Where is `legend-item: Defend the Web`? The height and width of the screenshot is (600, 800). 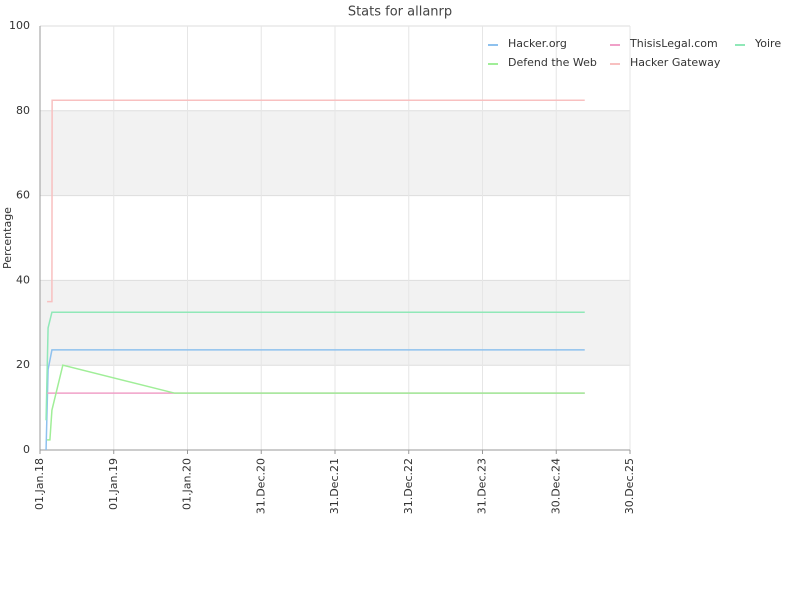
legend-item: Defend the Web is located at coordinates (542, 62).